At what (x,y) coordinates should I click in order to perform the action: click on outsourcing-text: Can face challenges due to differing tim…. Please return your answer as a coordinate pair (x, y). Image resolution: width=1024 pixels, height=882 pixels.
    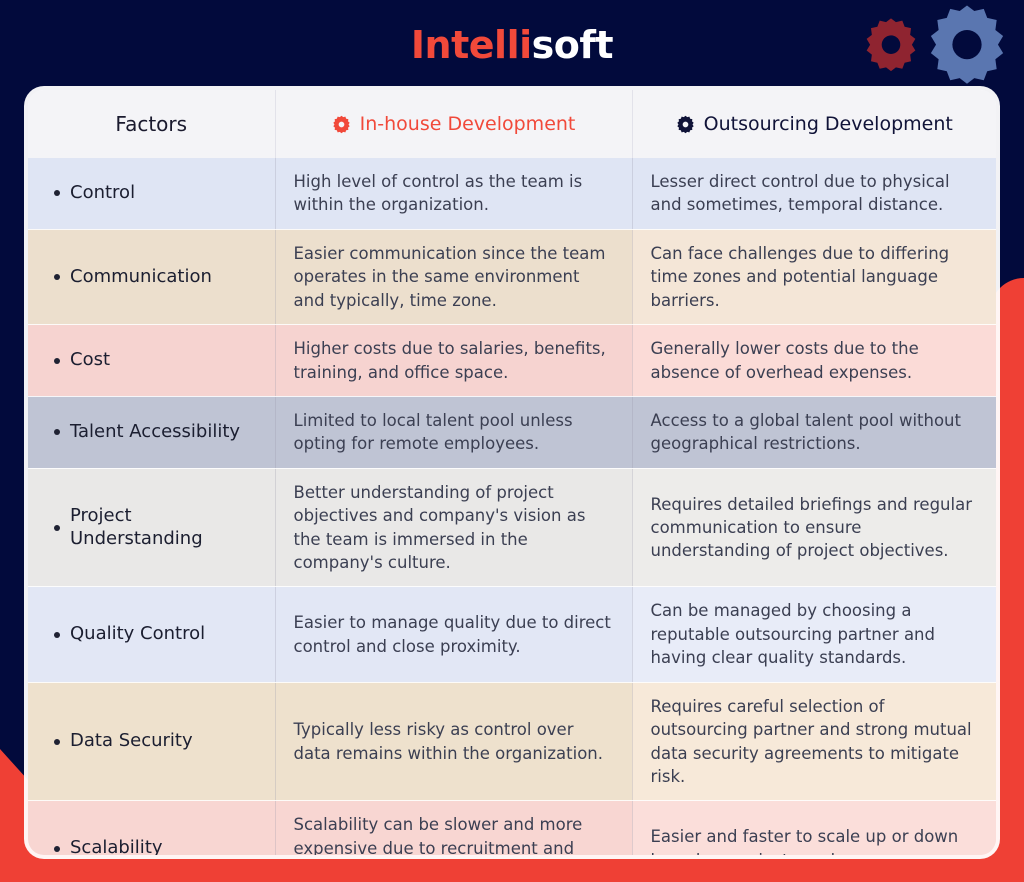
    Looking at the image, I should click on (800, 276).